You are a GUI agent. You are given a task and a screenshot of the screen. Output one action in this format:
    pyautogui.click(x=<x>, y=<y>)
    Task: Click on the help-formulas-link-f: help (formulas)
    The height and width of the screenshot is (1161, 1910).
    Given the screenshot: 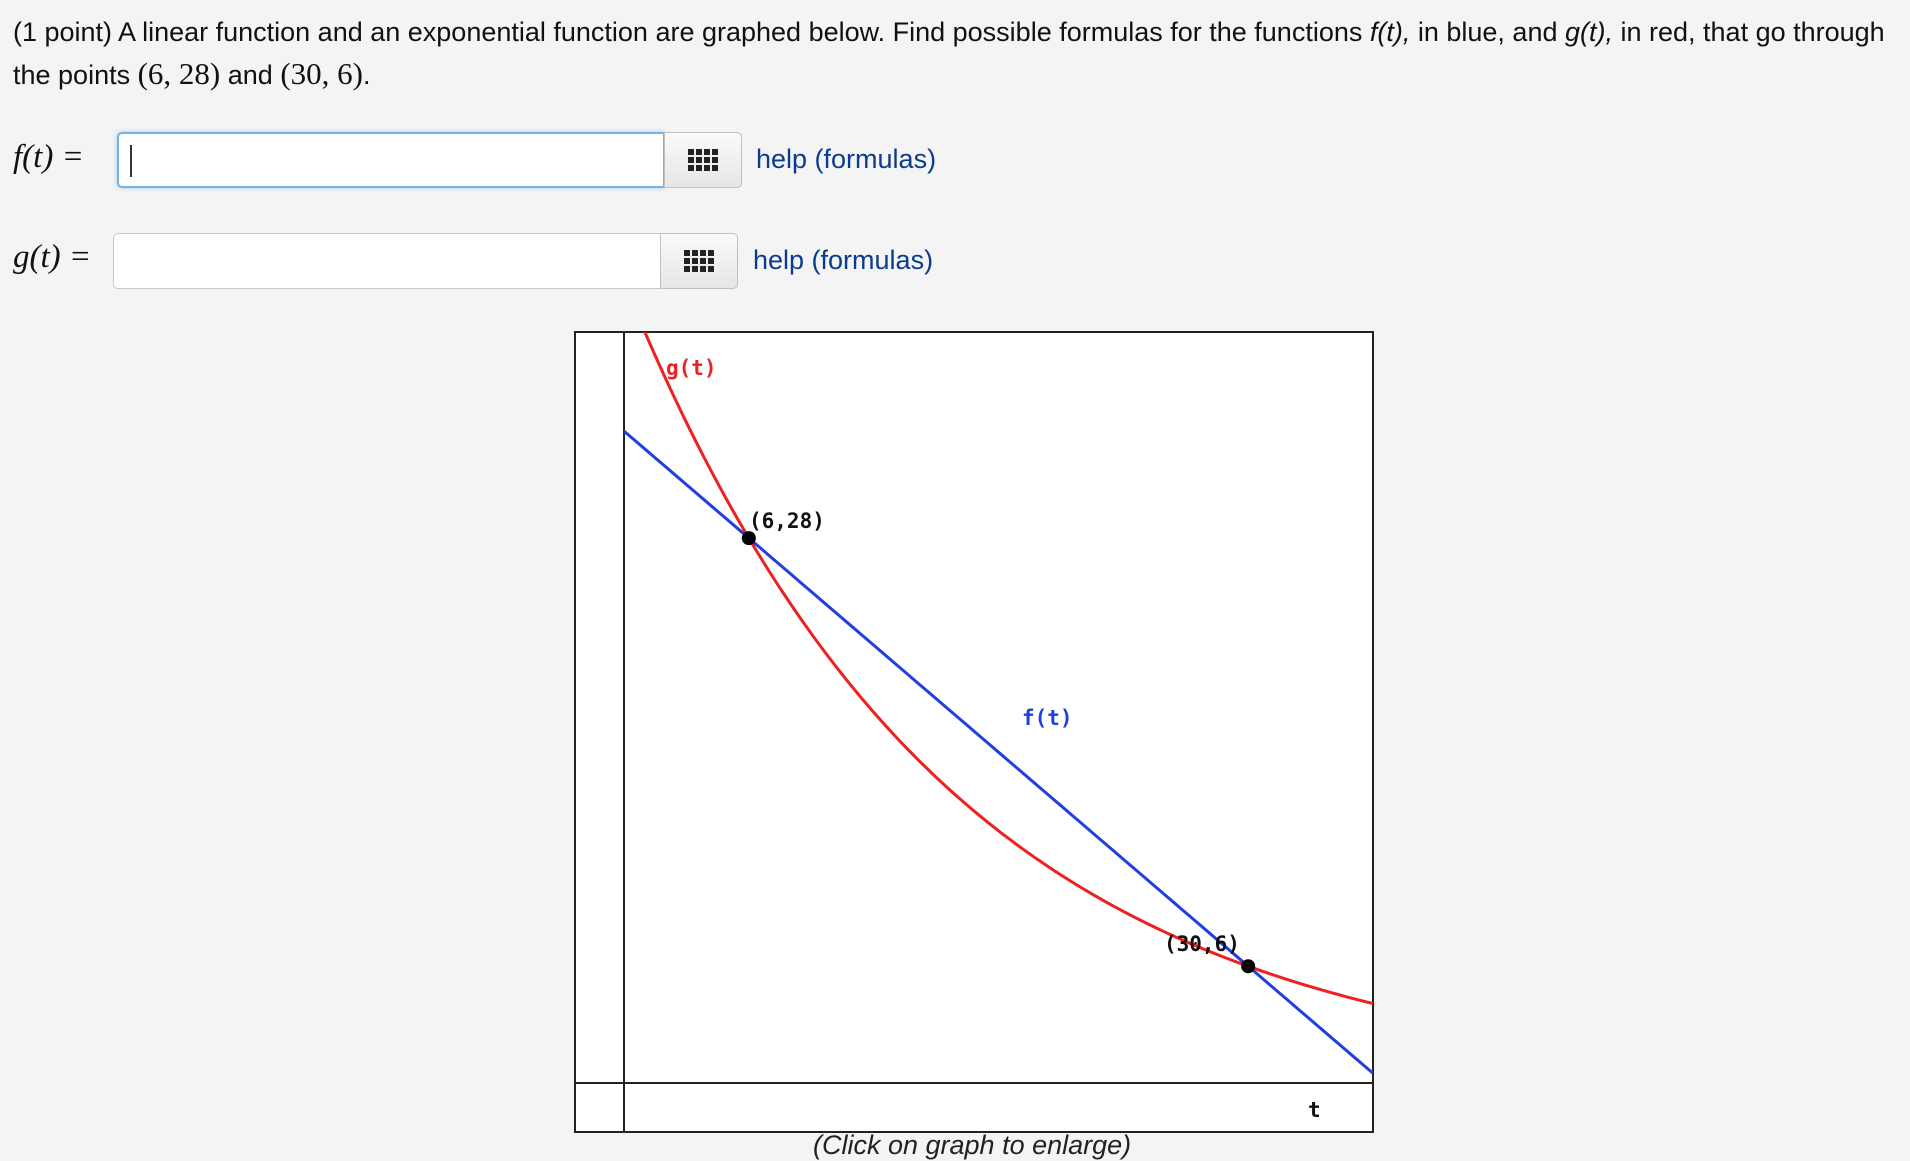 What is the action you would take?
    pyautogui.click(x=846, y=159)
    